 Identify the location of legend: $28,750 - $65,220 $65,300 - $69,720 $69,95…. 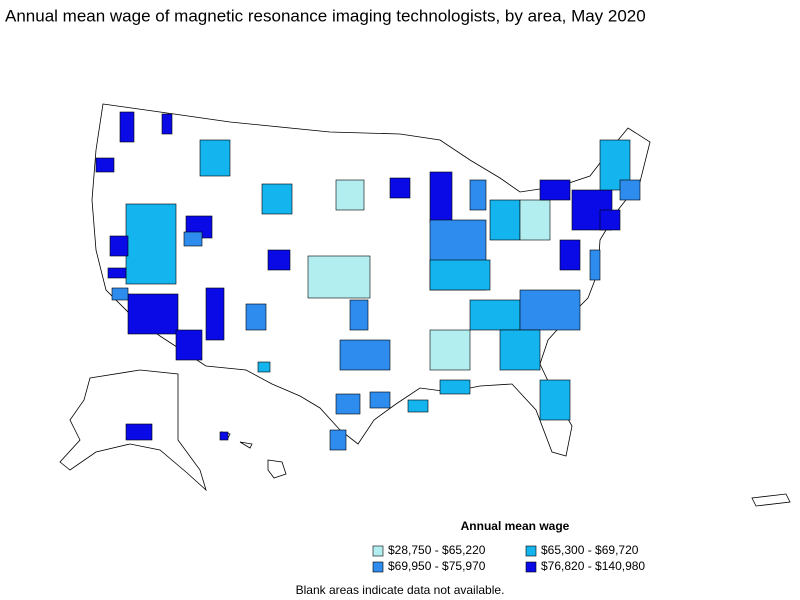
(508, 558).